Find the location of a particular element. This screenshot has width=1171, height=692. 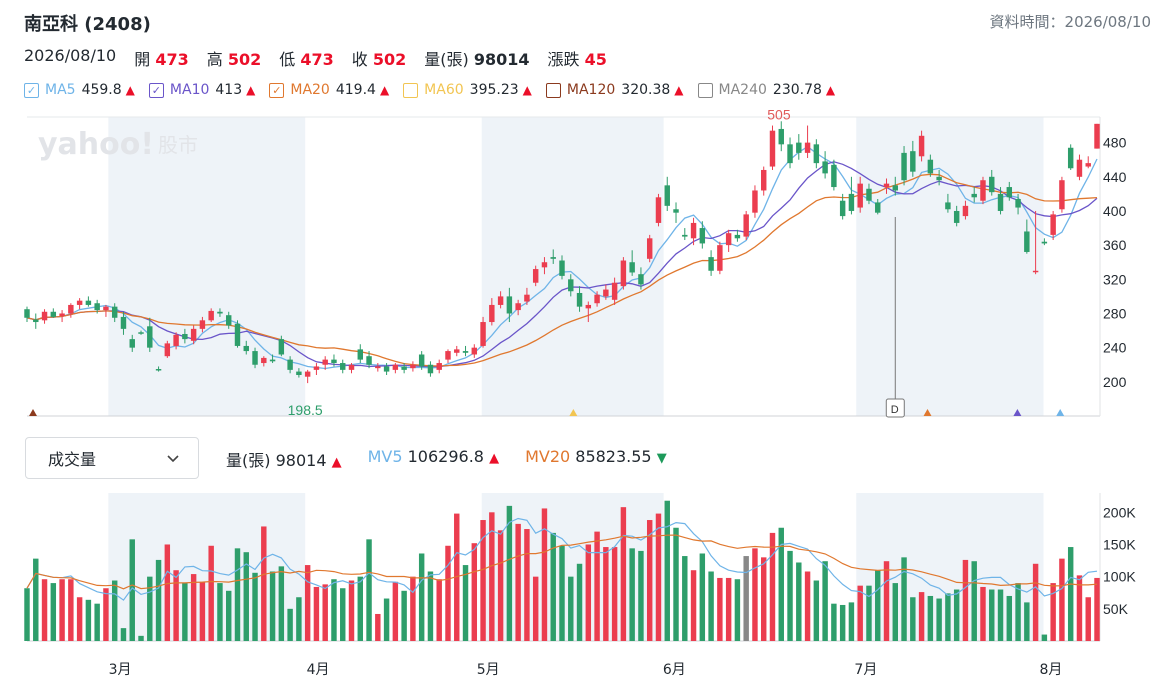

up-arrow-icon: ▲ is located at coordinates (830, 90).